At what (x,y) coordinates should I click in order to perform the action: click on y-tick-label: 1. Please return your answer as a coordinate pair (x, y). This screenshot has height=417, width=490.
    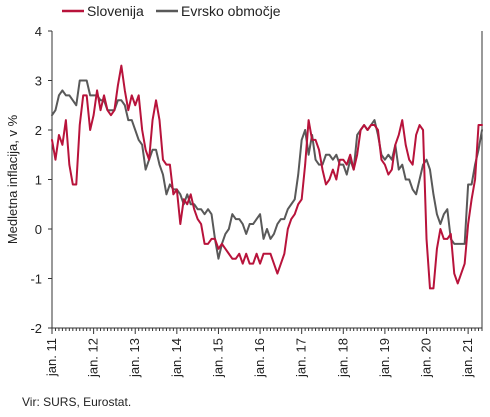
    Looking at the image, I should click on (38, 180).